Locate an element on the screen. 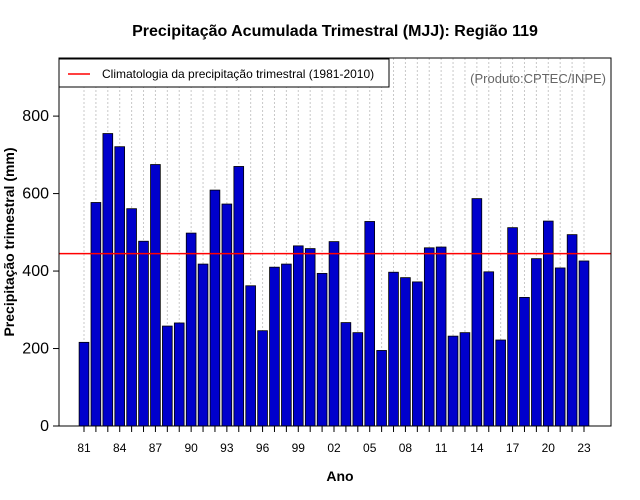  bar-1982 is located at coordinates (96, 314).